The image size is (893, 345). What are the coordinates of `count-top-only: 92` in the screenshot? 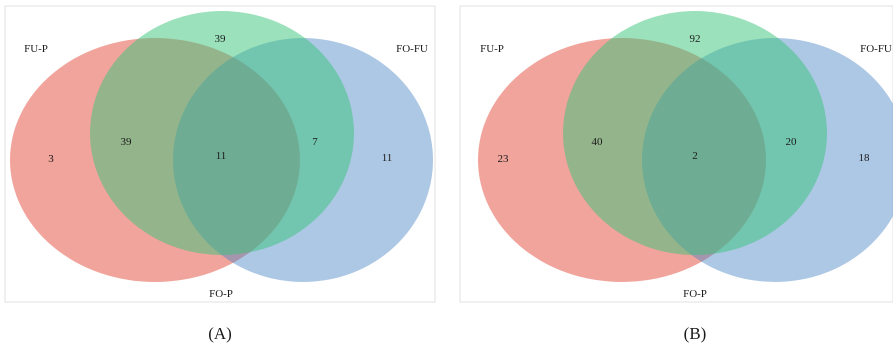 It's located at (695, 39).